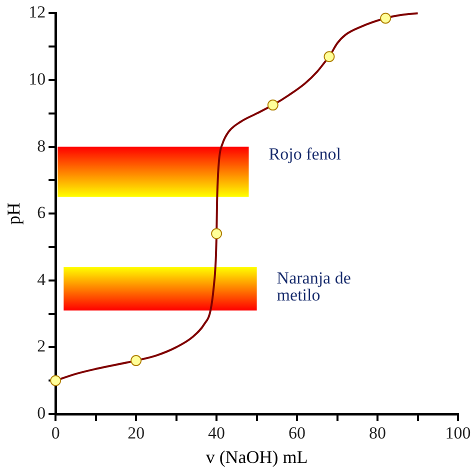  Describe the element at coordinates (41, 212) in the screenshot. I see `y-tick-label: 6` at that location.